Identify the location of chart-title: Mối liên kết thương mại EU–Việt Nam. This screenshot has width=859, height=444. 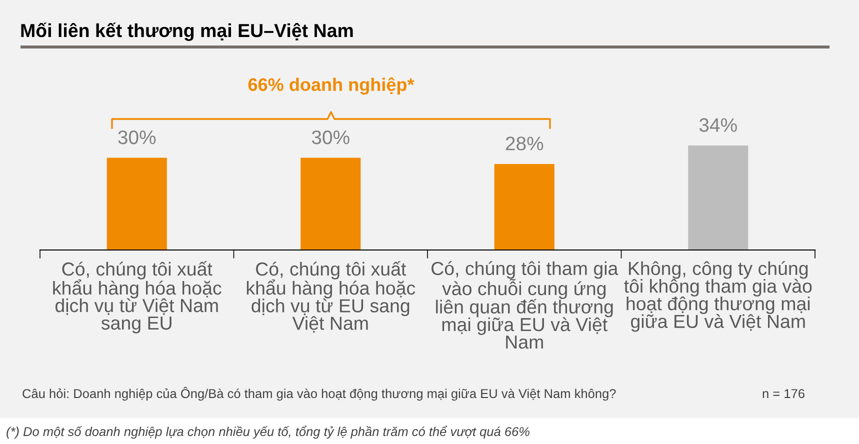
(187, 31).